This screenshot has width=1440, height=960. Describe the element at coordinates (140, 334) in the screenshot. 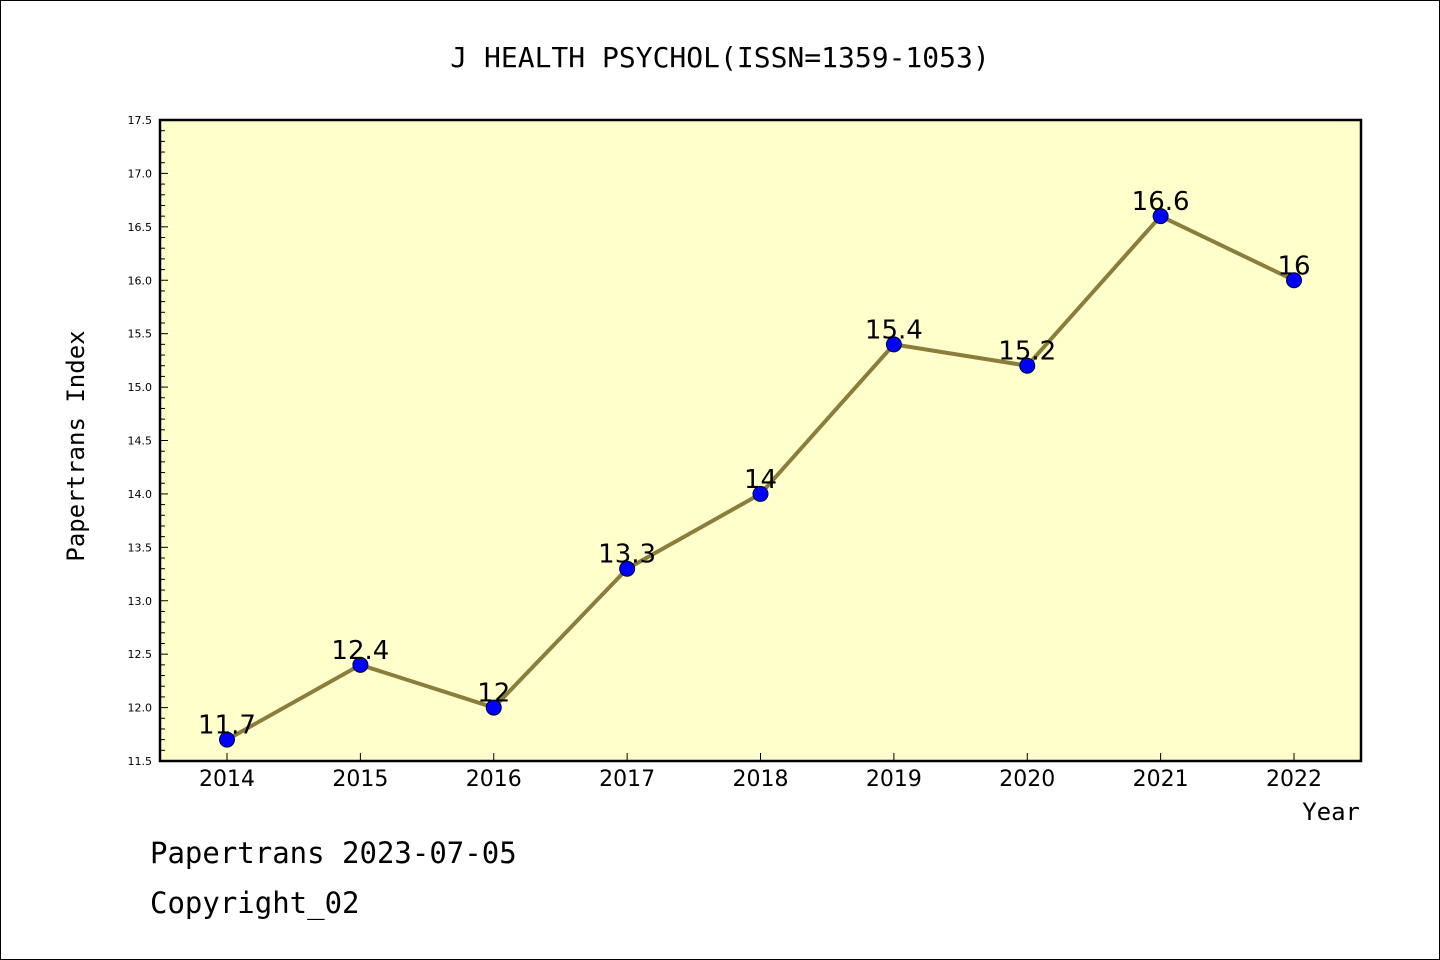

I see `y-tick-label: 15.5` at that location.